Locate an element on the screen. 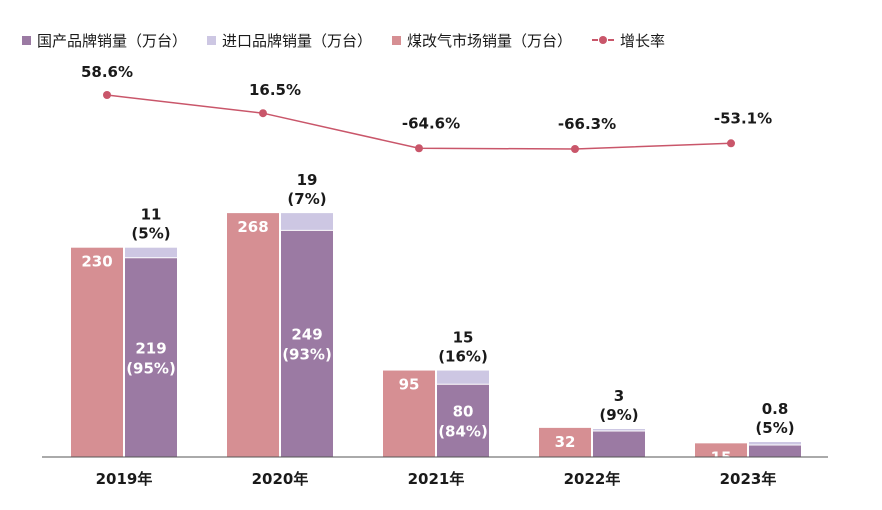  coal-bar-label: 268 is located at coordinates (252, 227).